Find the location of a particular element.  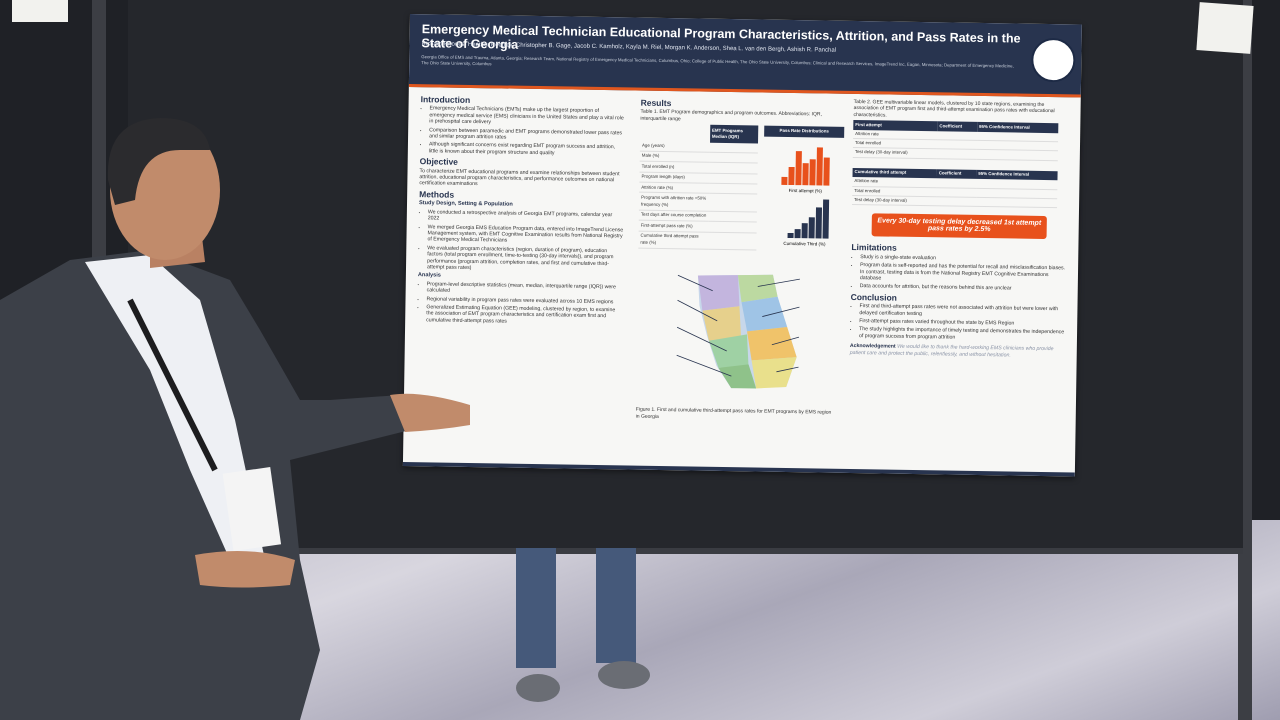

hand is located at coordinates (245, 569).